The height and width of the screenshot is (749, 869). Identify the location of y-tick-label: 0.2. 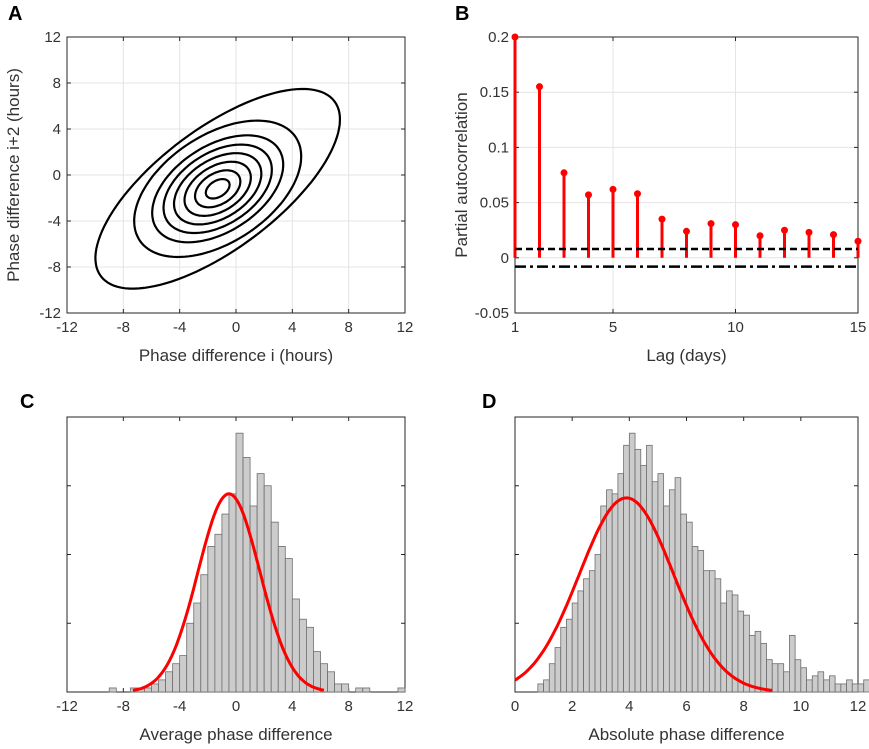
(498, 37).